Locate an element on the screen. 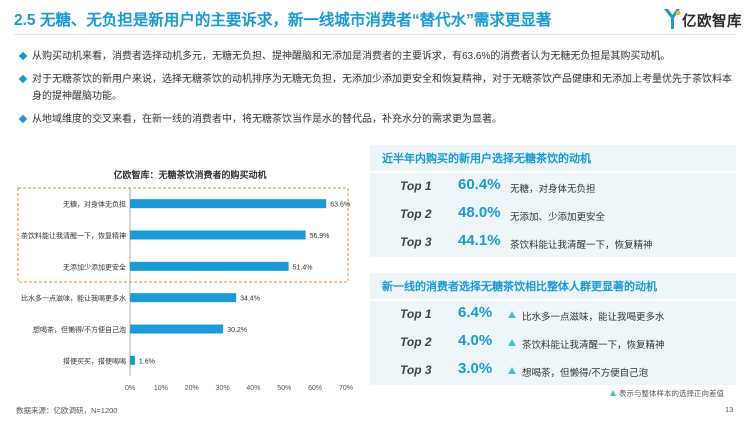 This screenshot has height=422, width=750. x-tick-label: 60% is located at coordinates (315, 388).